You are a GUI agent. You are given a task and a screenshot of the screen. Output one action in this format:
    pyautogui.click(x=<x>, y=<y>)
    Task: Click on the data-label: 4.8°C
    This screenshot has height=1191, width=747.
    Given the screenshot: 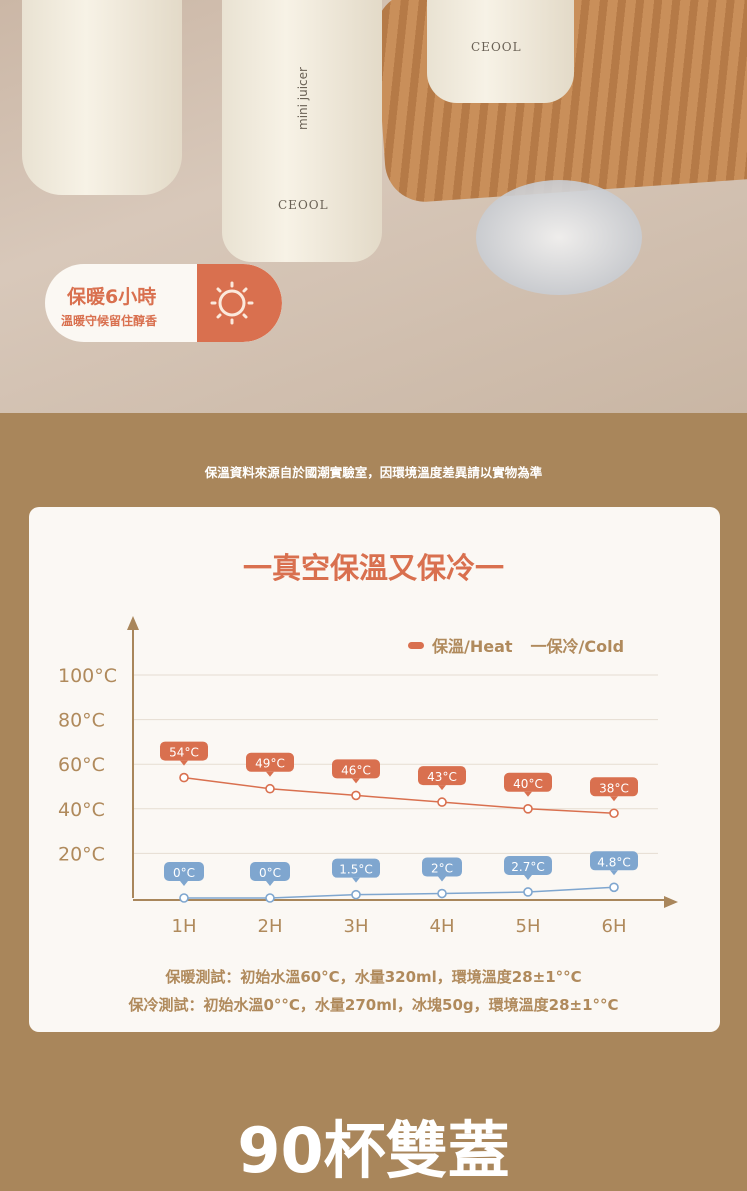 What is the action you would take?
    pyautogui.click(x=613, y=862)
    